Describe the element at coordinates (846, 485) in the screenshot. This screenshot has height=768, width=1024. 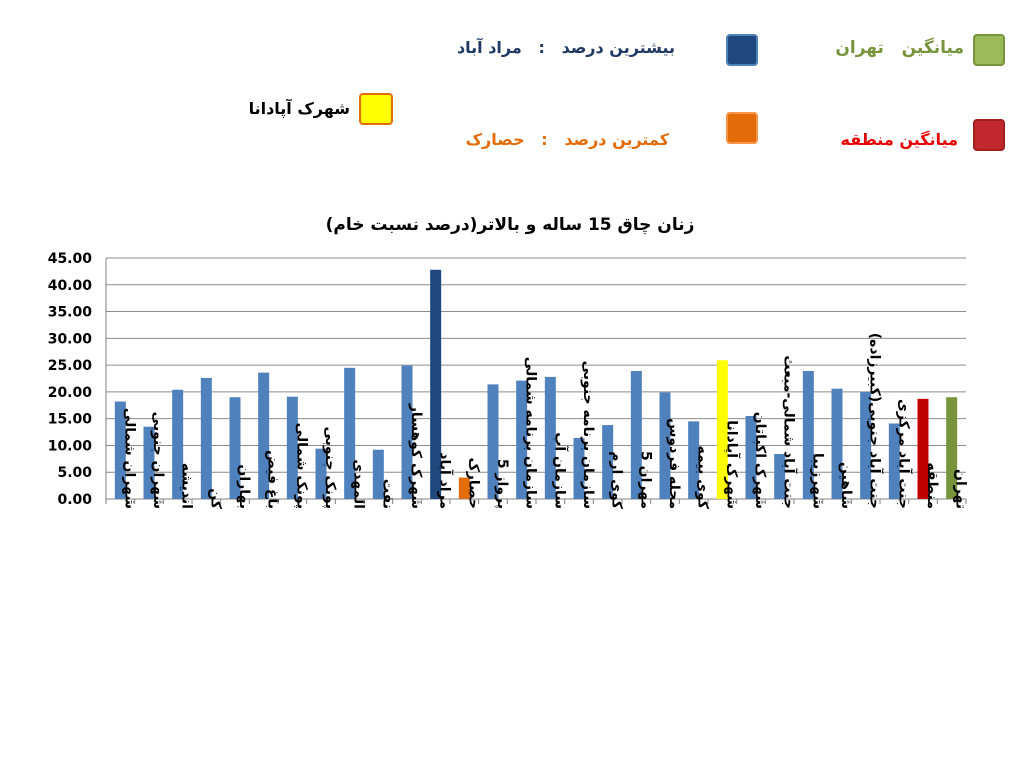
I see `x-tick-label: شاهین` at that location.